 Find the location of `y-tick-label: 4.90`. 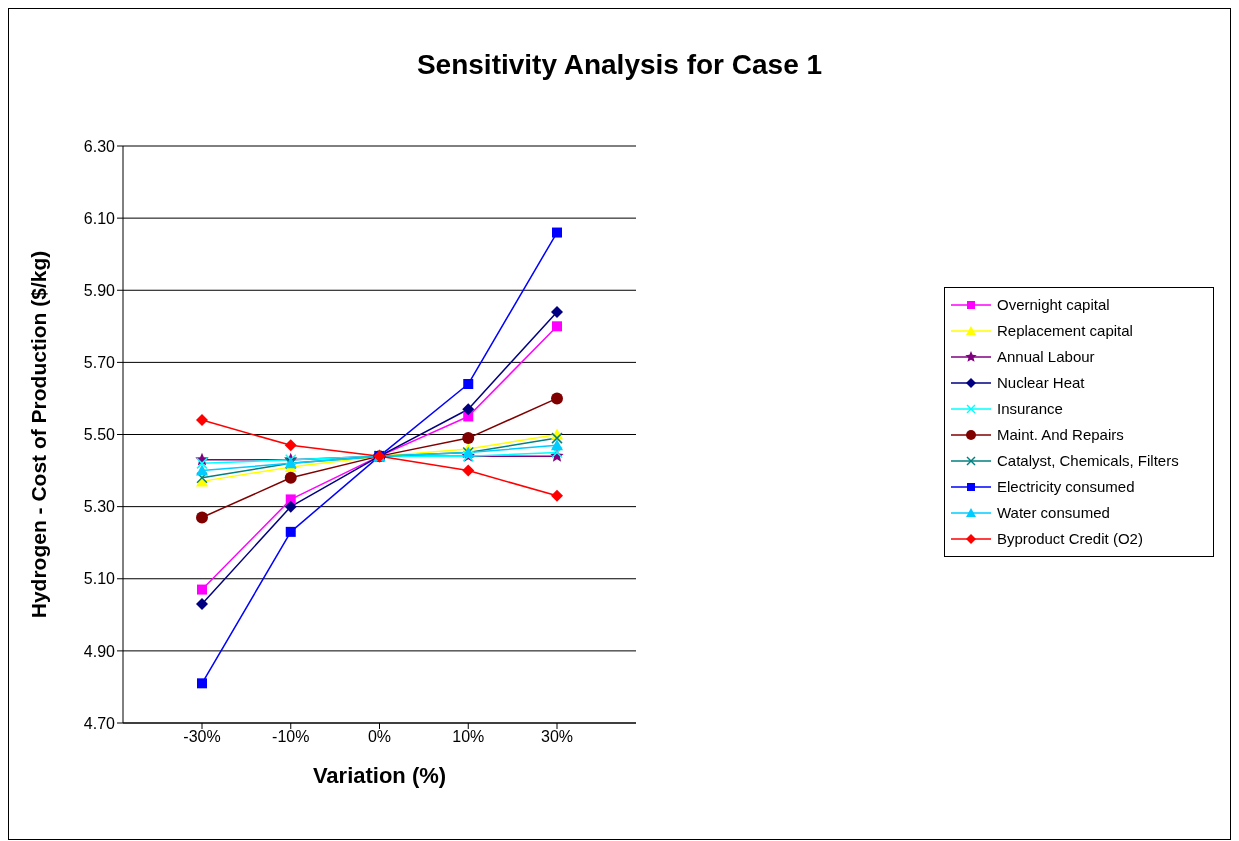

y-tick-label: 4.90 is located at coordinates (99, 651).